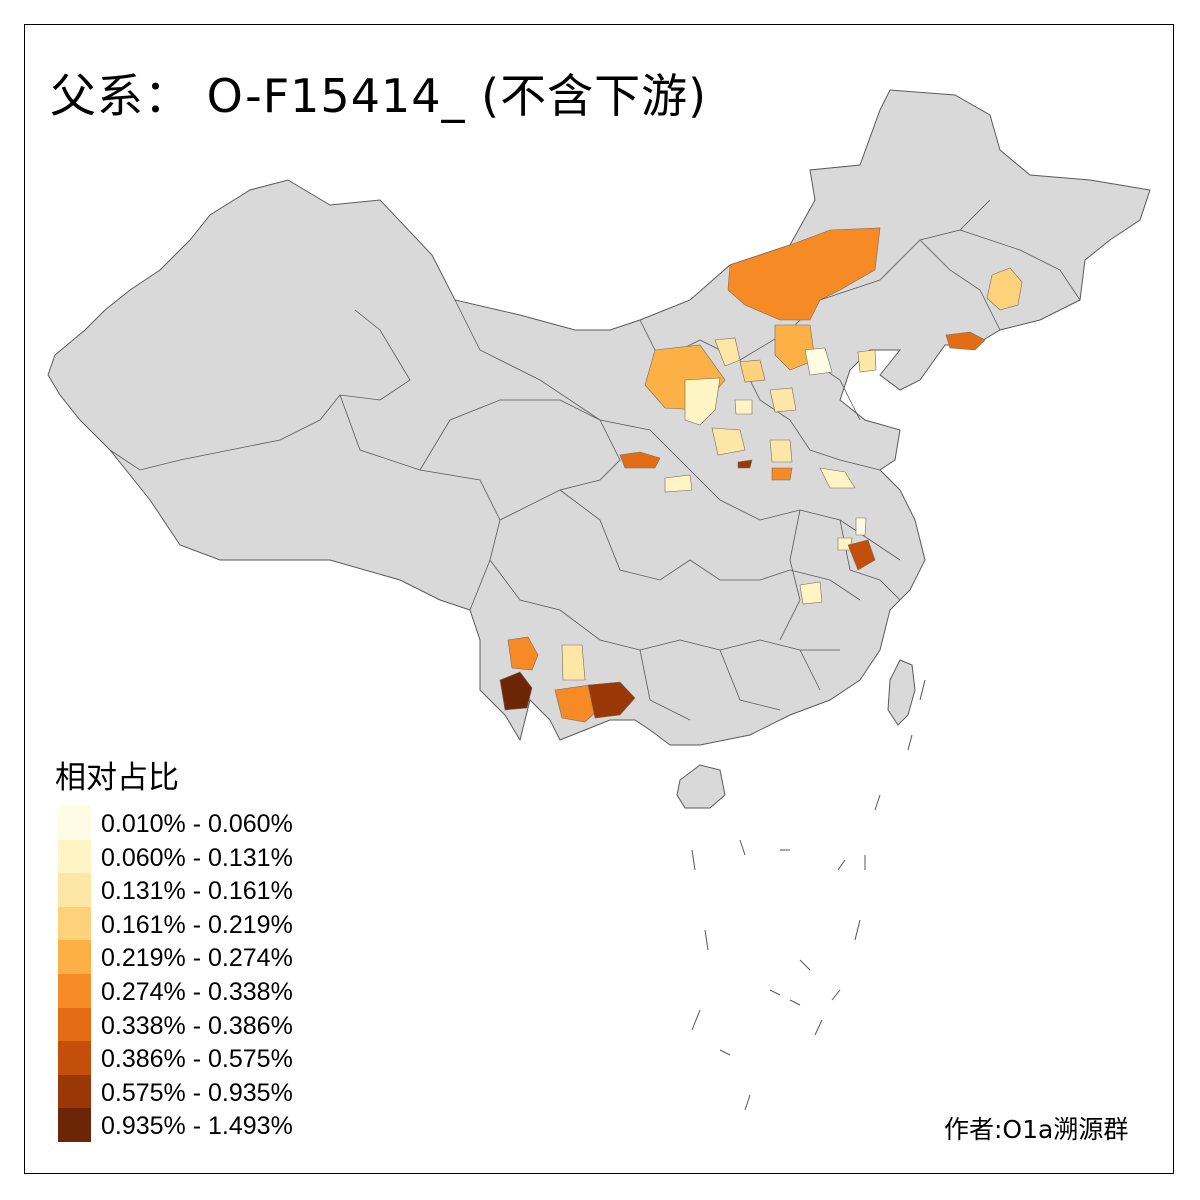  What do you see at coordinates (379, 96) in the screenshot?
I see `map-title: 父系： O-F15414_ (不含下游)` at bounding box center [379, 96].